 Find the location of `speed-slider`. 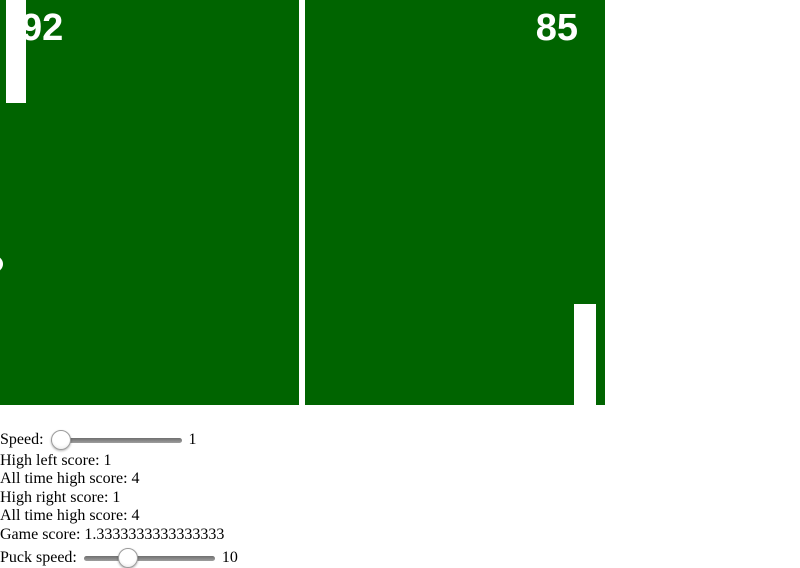

speed-slider is located at coordinates (116, 439).